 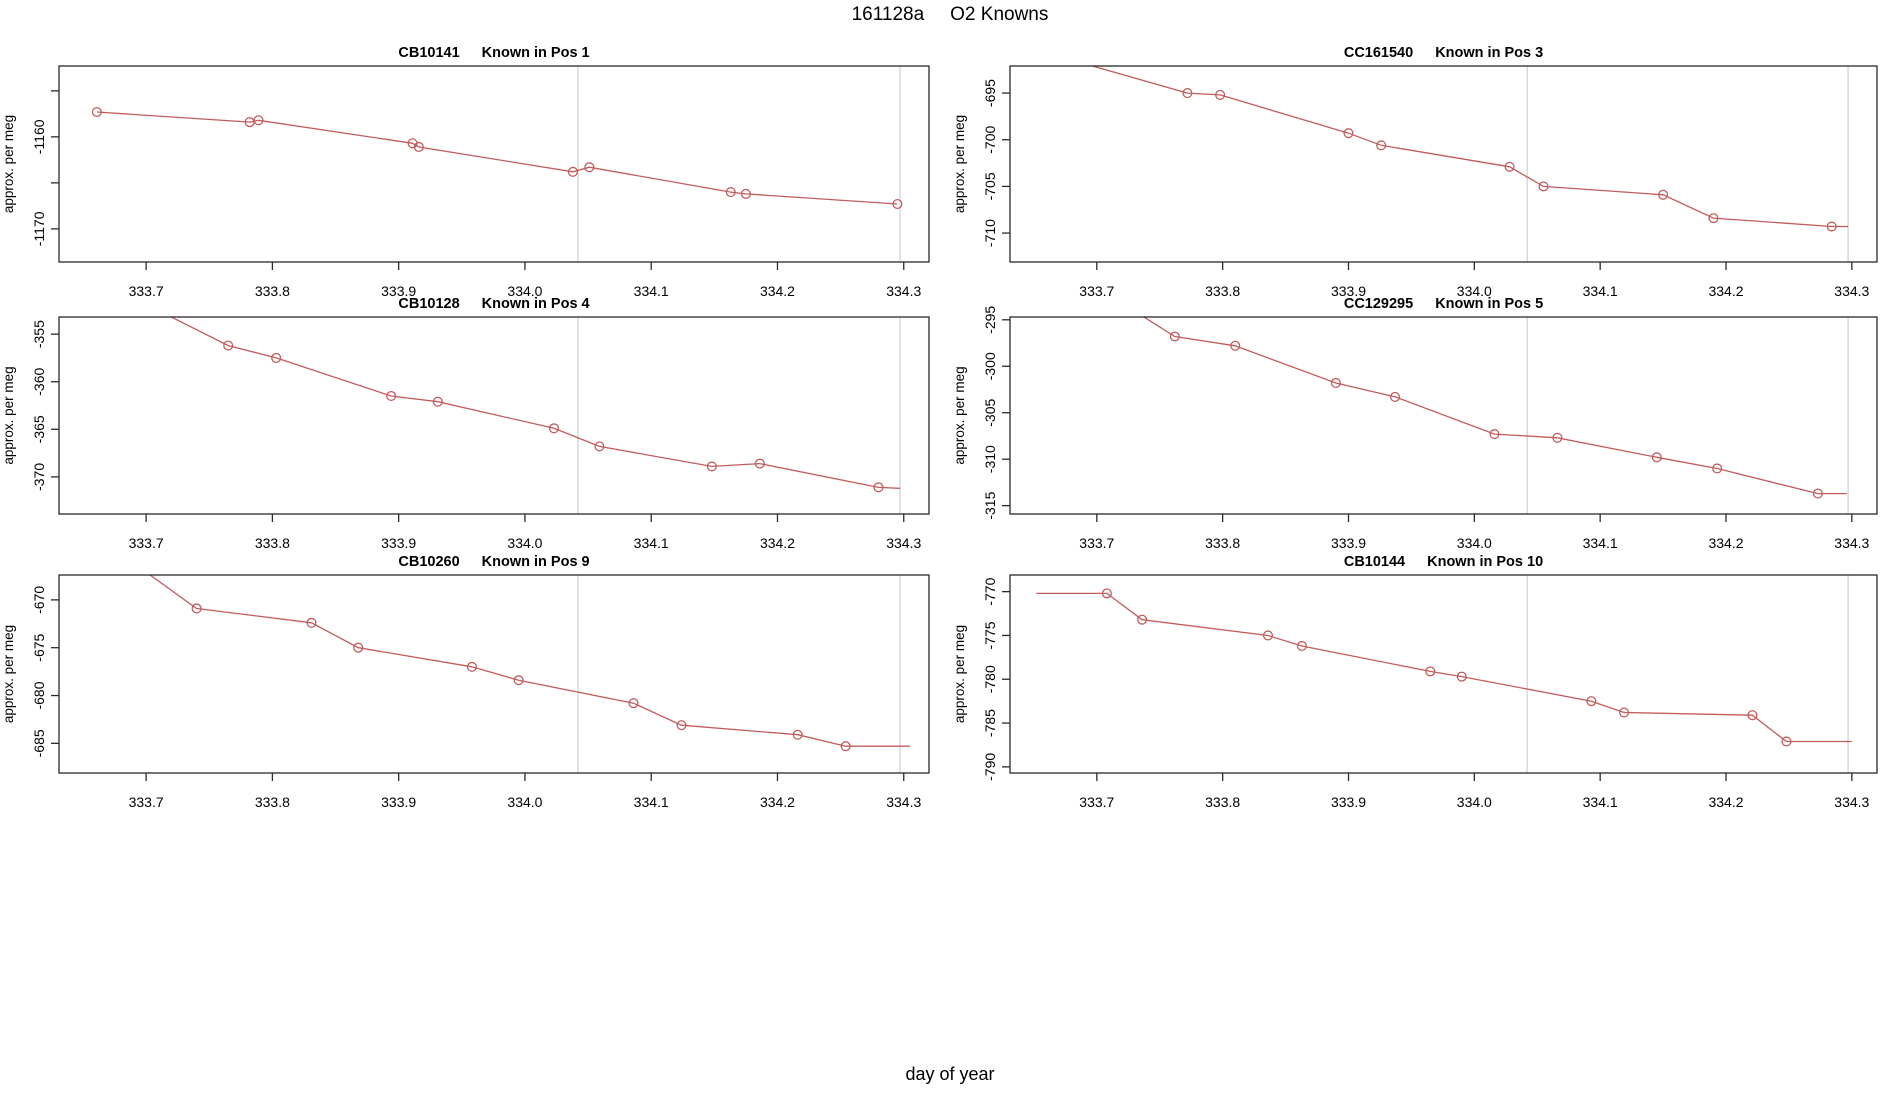 What do you see at coordinates (990, 591) in the screenshot?
I see `y-tick-label: -770` at bounding box center [990, 591].